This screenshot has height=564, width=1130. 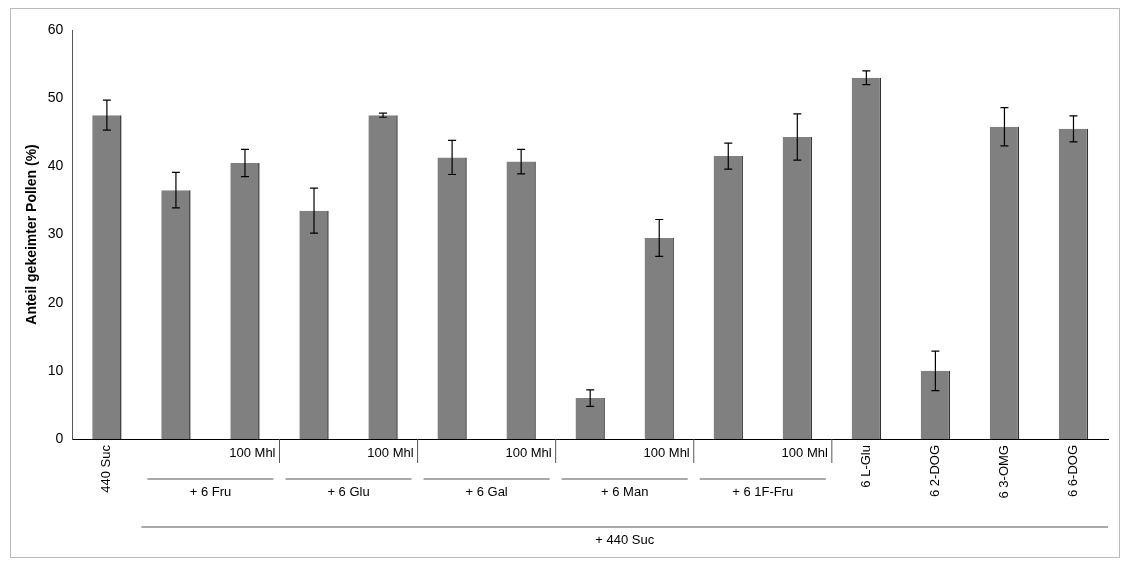 I want to click on x-tick-label: 6 6-DOG, so click(x=1073, y=471).